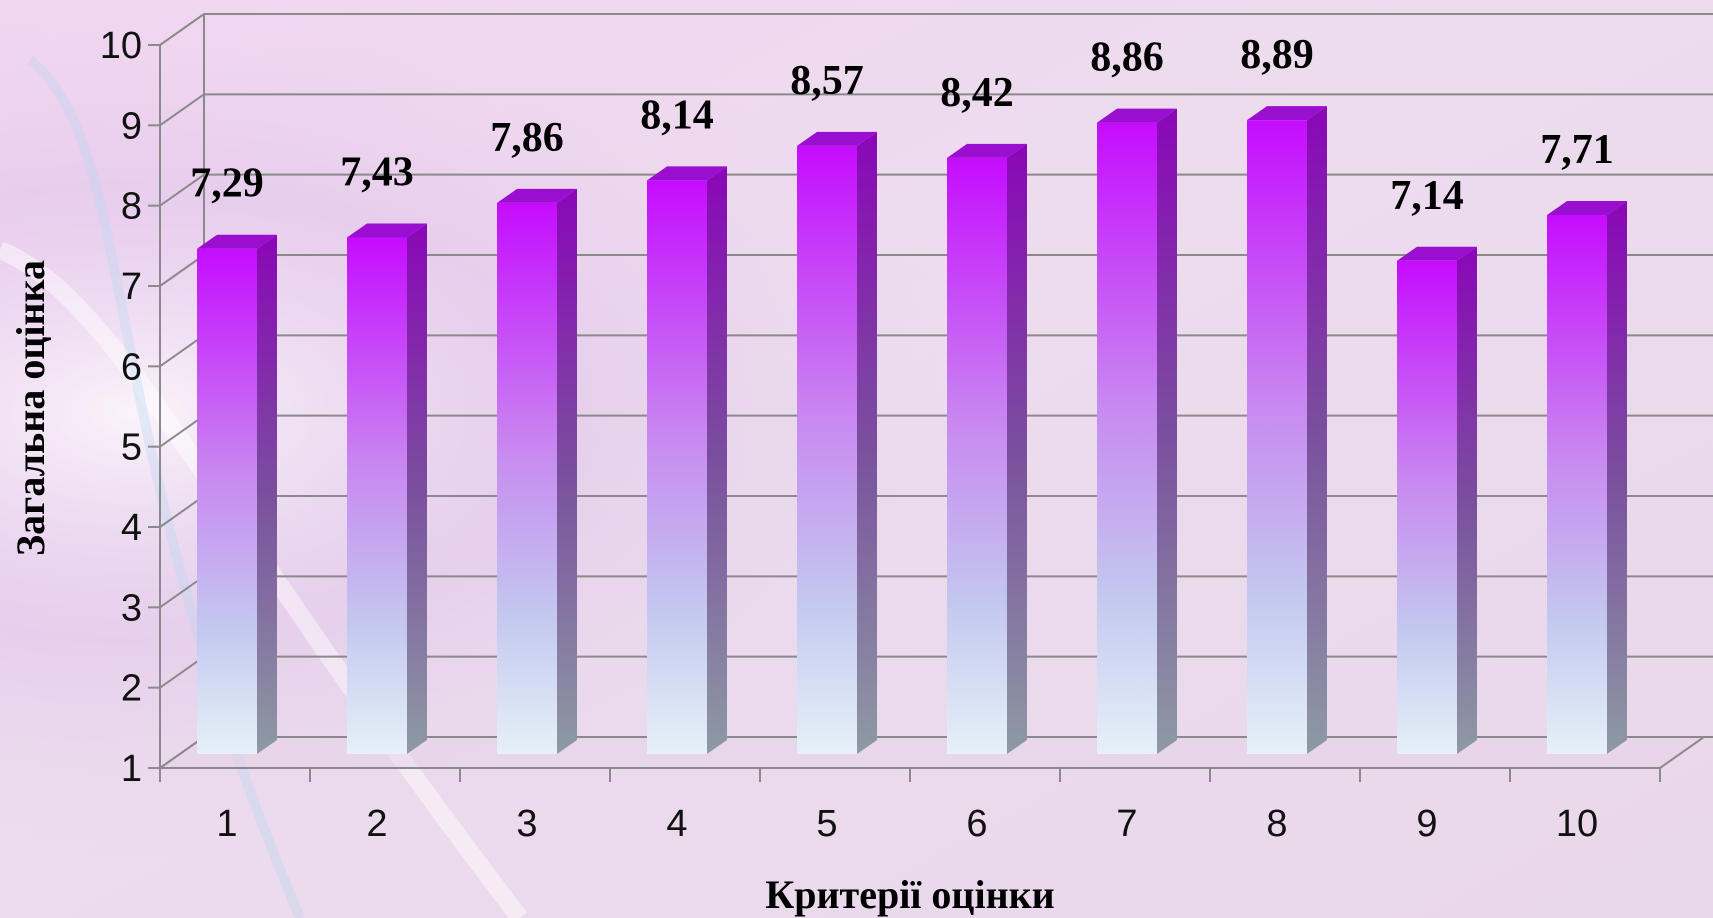 This screenshot has width=1713, height=918. I want to click on x-tick-label: 6, so click(976, 824).